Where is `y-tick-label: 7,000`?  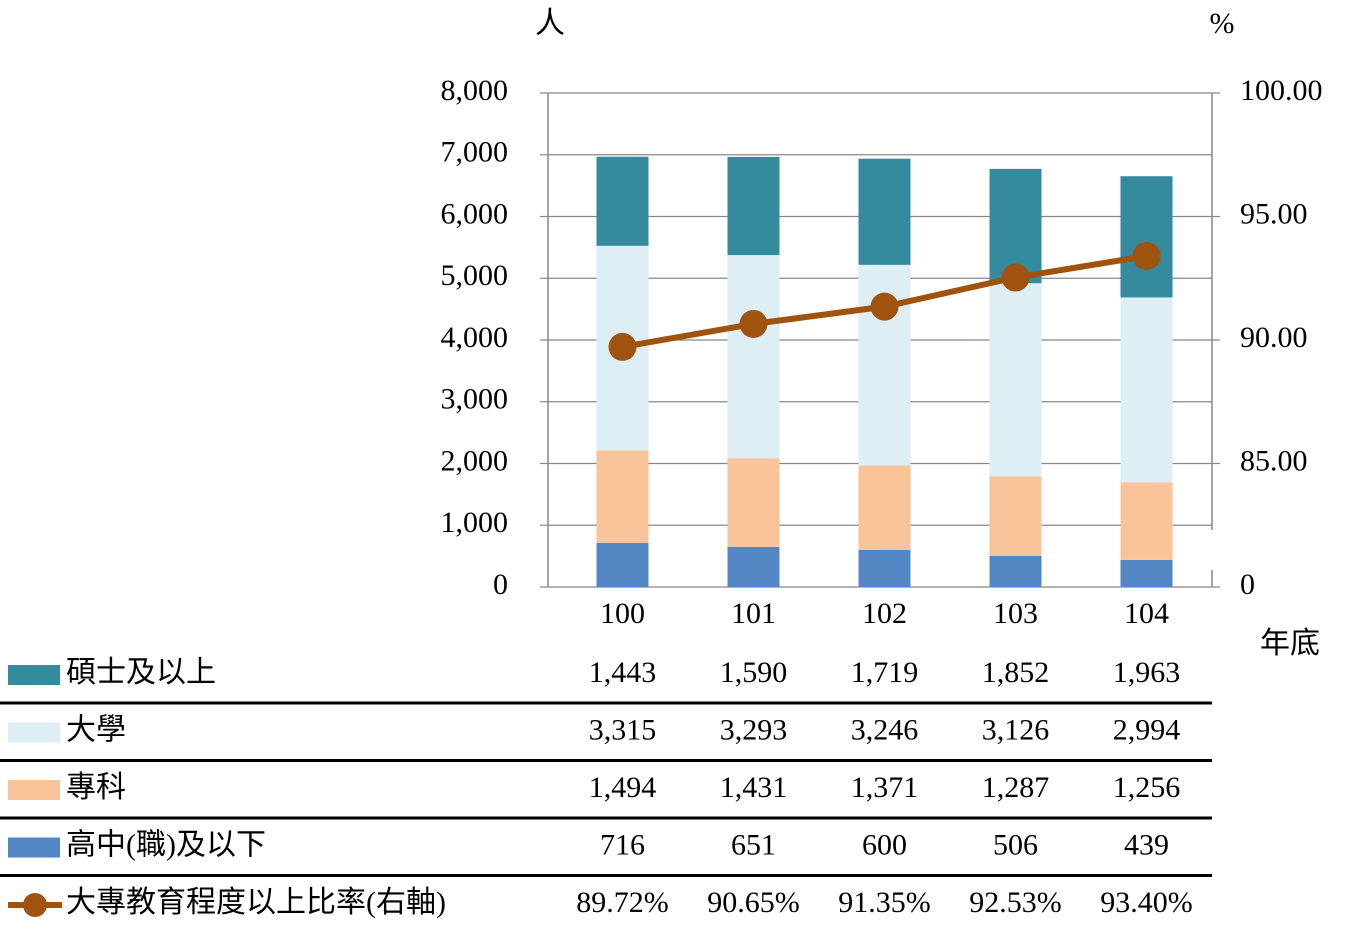 y-tick-label: 7,000 is located at coordinates (475, 152).